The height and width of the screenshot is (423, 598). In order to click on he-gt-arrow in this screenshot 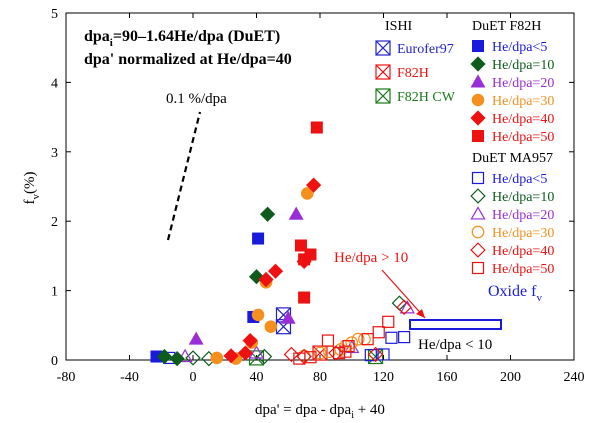, I will do `click(403, 294)`.